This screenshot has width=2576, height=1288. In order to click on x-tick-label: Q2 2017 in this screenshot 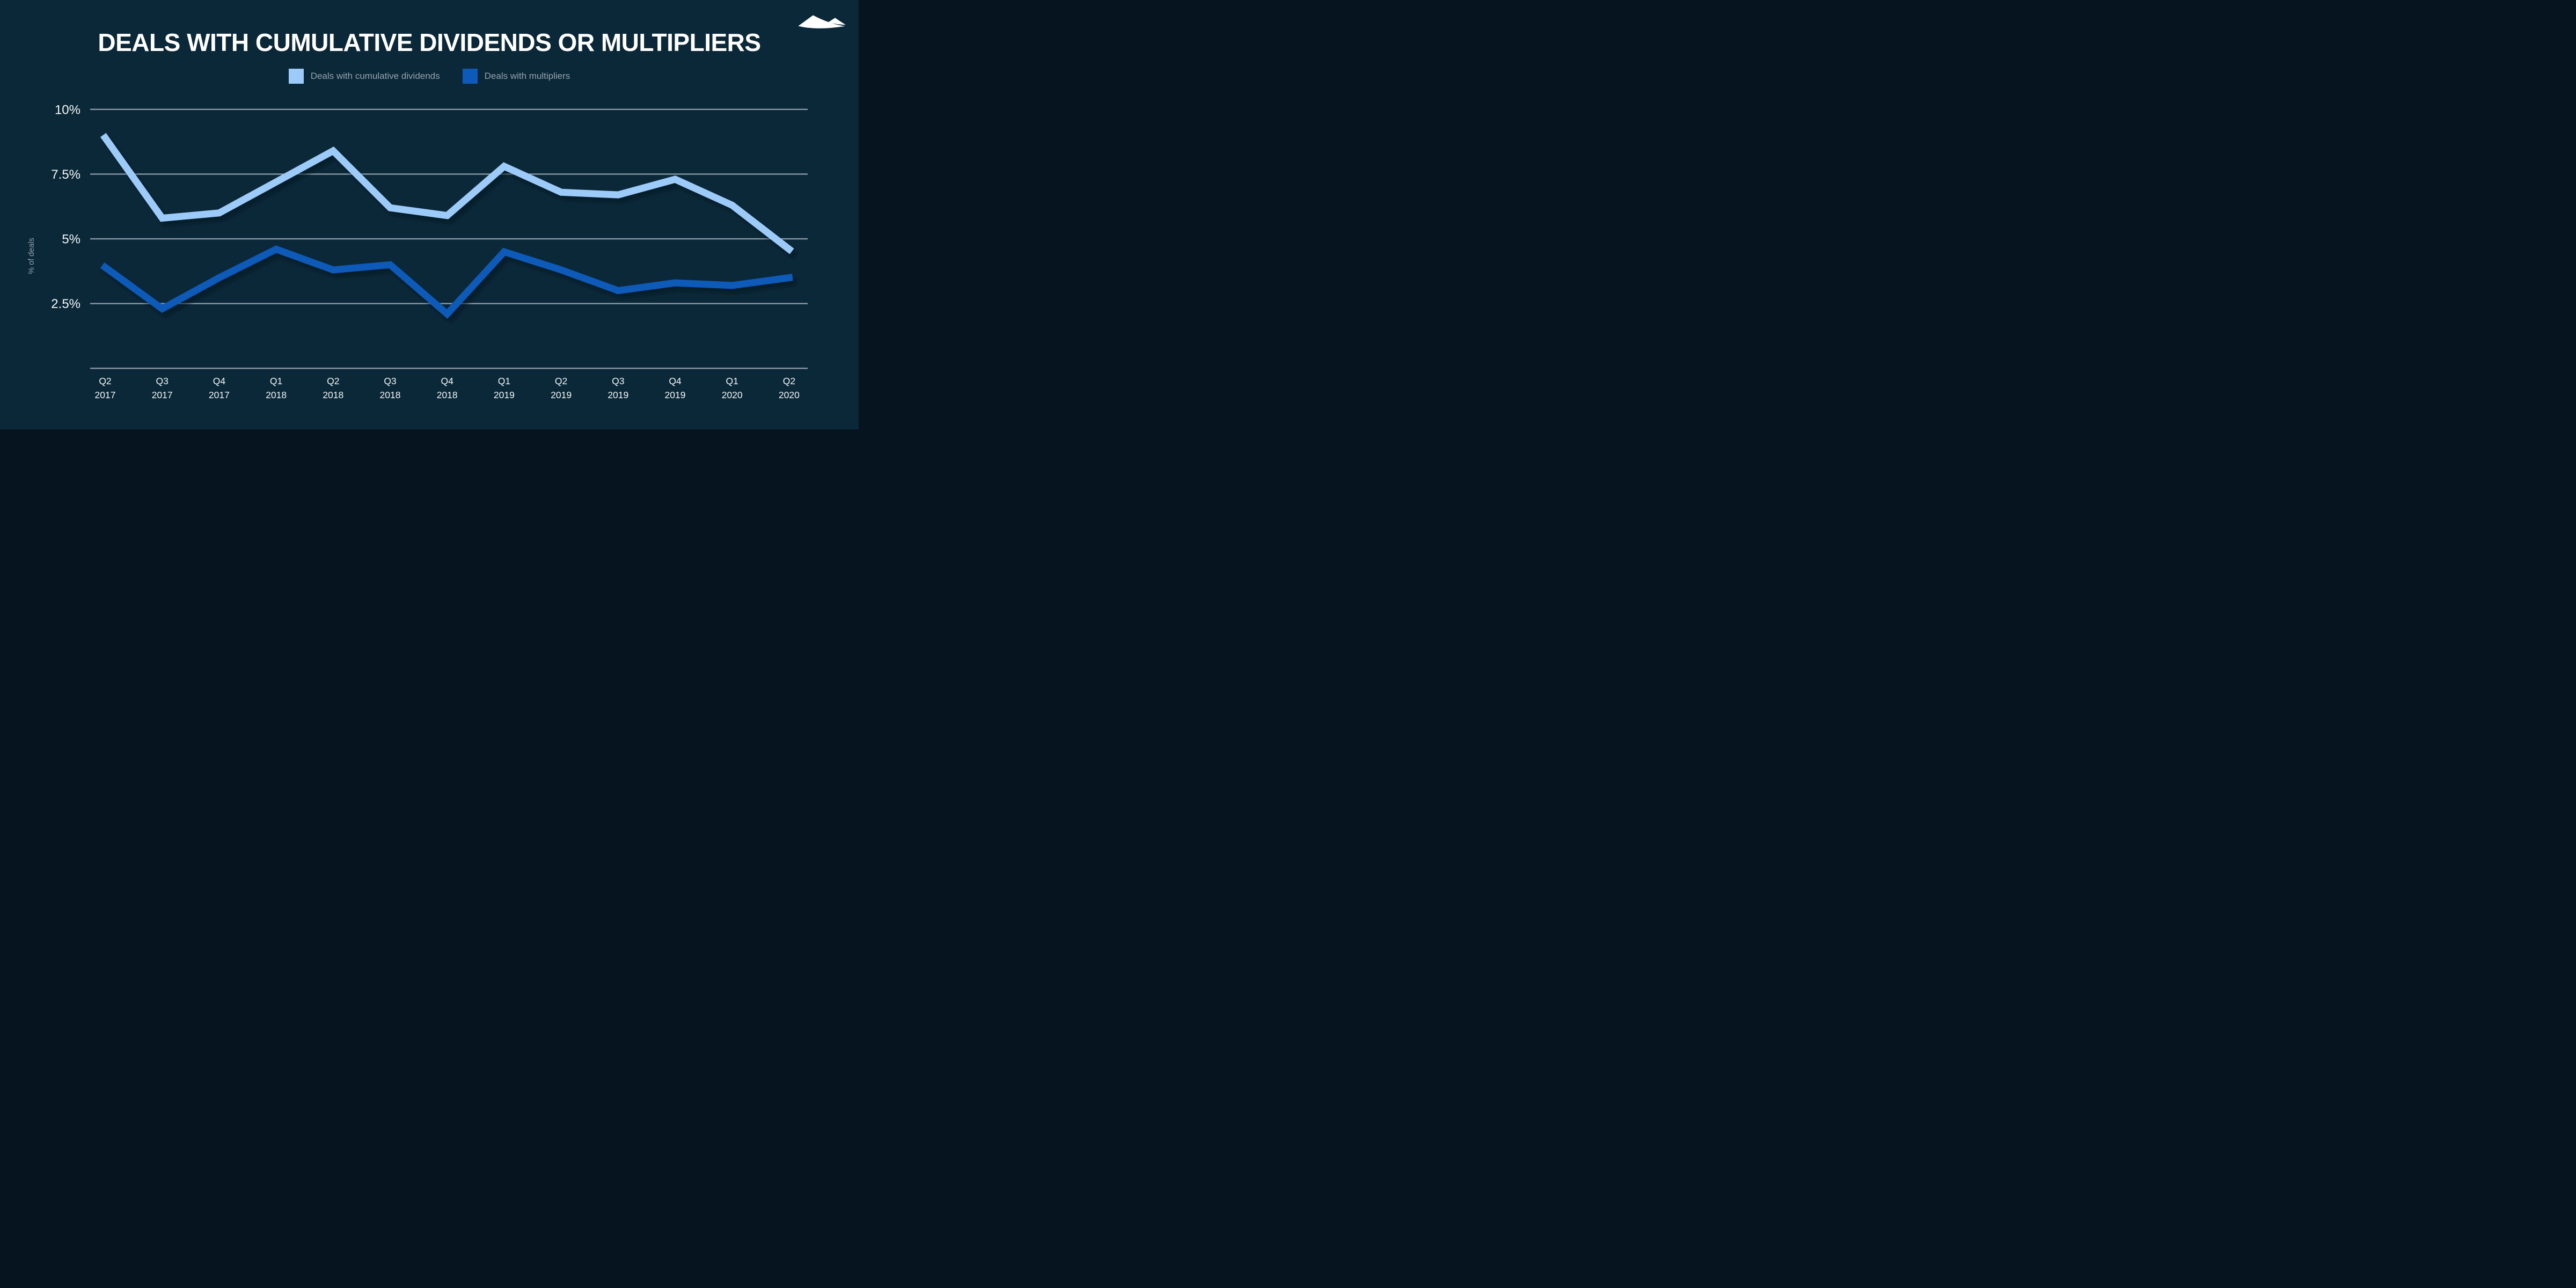, I will do `click(105, 388)`.